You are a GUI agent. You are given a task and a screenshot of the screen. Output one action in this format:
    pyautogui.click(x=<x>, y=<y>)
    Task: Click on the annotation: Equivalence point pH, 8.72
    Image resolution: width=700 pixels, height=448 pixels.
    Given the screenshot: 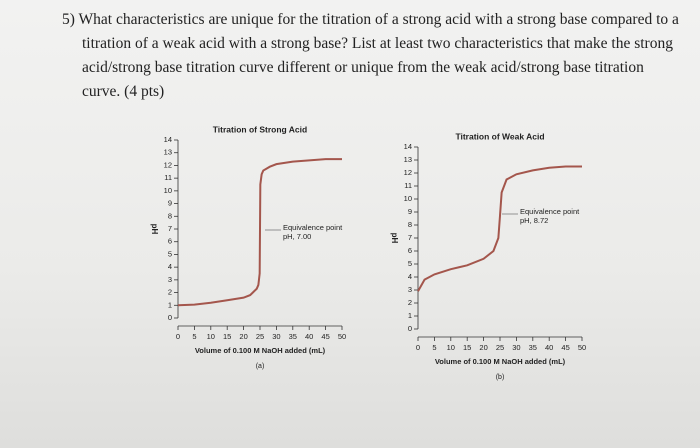 What is the action you would take?
    pyautogui.click(x=550, y=216)
    